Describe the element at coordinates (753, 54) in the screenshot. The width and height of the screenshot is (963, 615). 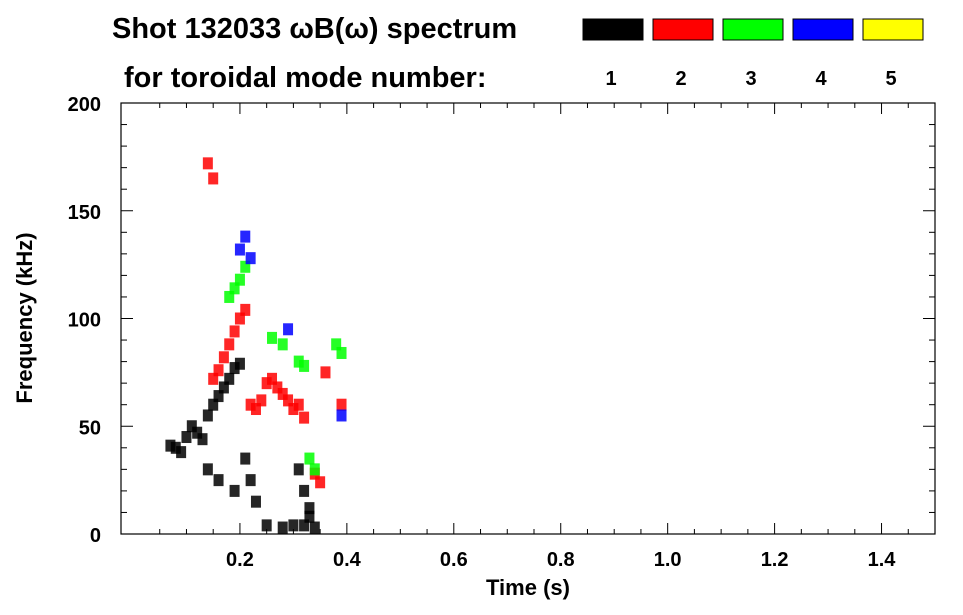
I see `legend: 1 2 3 4 5` at that location.